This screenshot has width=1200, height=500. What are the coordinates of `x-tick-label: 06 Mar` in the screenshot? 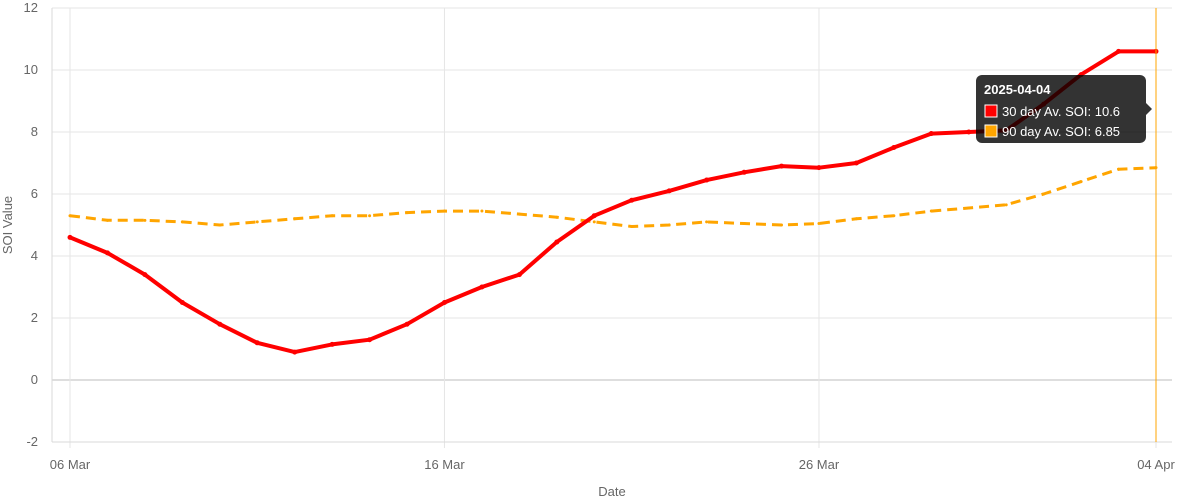 It's located at (70, 464).